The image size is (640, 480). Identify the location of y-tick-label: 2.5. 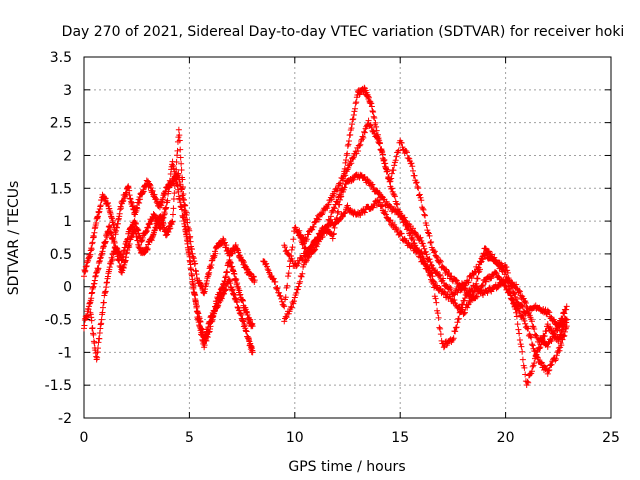
(61, 124).